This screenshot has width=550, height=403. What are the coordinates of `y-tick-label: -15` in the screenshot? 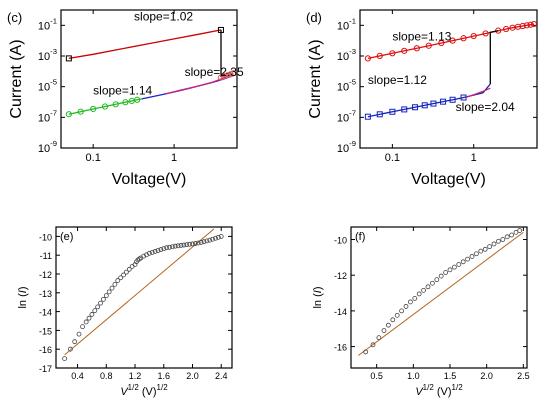 It's located at (45, 331).